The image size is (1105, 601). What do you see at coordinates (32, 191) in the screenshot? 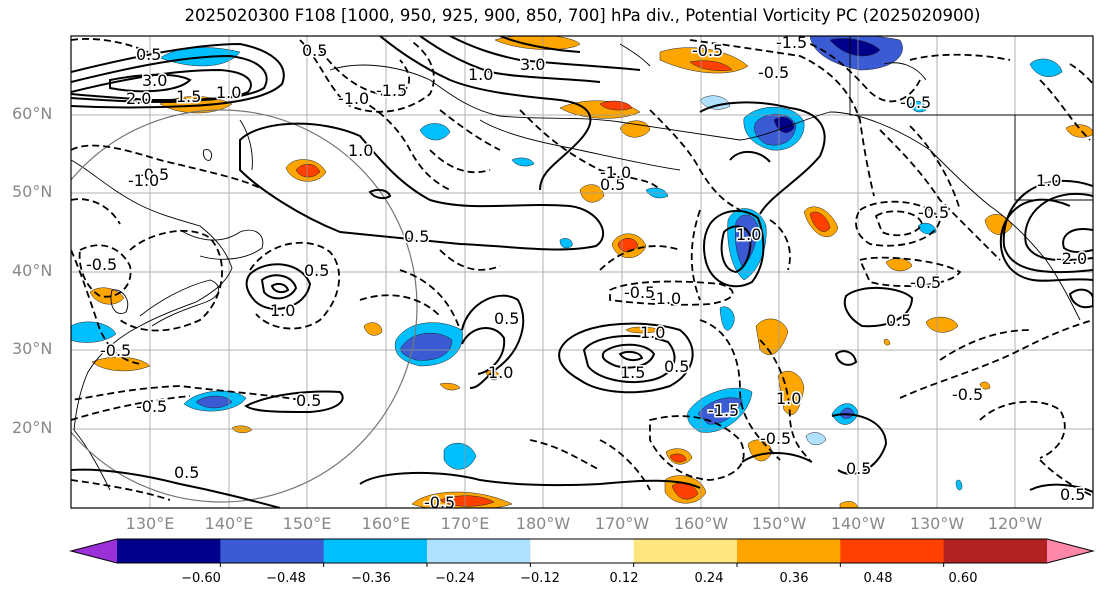
I see `lat-label: 50°N` at bounding box center [32, 191].